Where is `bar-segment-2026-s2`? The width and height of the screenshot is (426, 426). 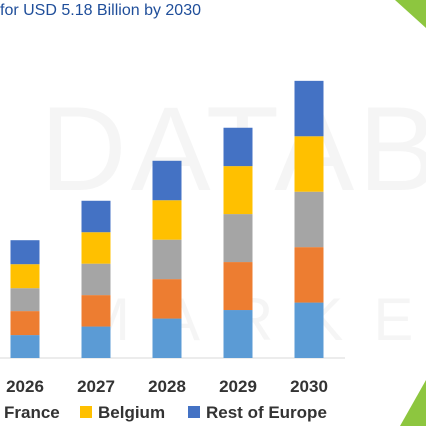 bar-segment-2026-s2 is located at coordinates (25, 300).